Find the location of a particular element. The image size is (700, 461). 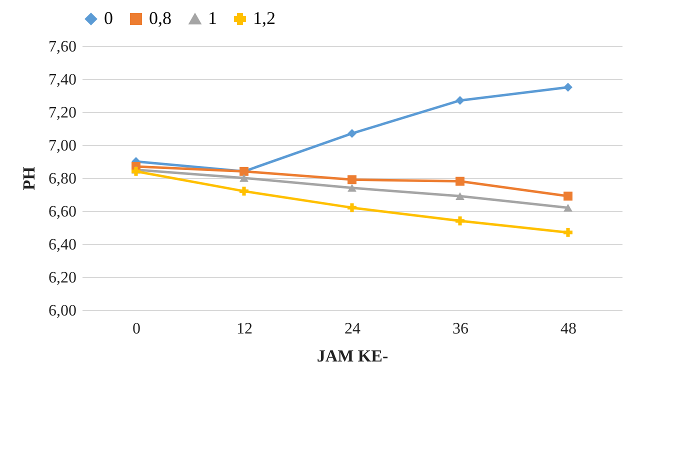

y-tick-label: 7,60 is located at coordinates (62, 47).